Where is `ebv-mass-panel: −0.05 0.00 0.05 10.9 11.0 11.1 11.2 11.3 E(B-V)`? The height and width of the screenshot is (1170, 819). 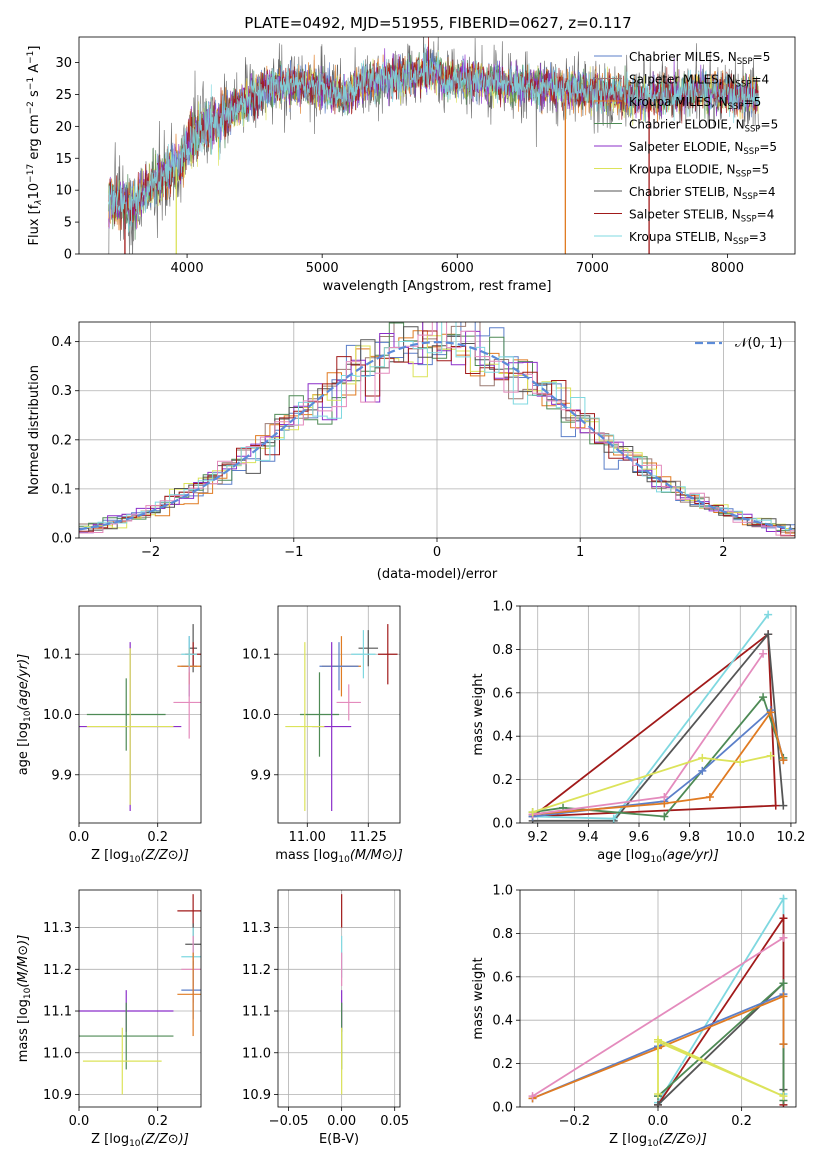
ebv-mass-panel: −0.05 0.00 0.05 10.9 11.0 11.1 11.2 11.3 E(B-V) is located at coordinates (325, 1018).